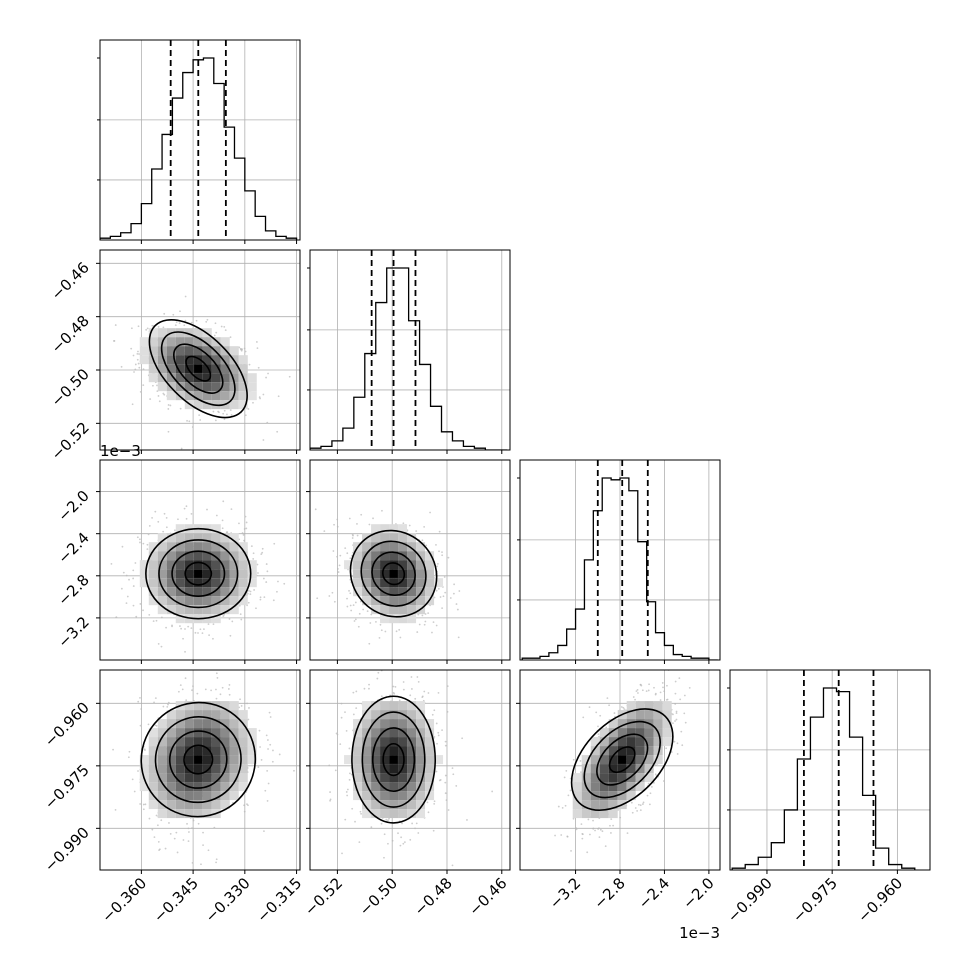 The image size is (970, 970). Describe the element at coordinates (433, 896) in the screenshot. I see `x-tick-label: −0.48` at that location.